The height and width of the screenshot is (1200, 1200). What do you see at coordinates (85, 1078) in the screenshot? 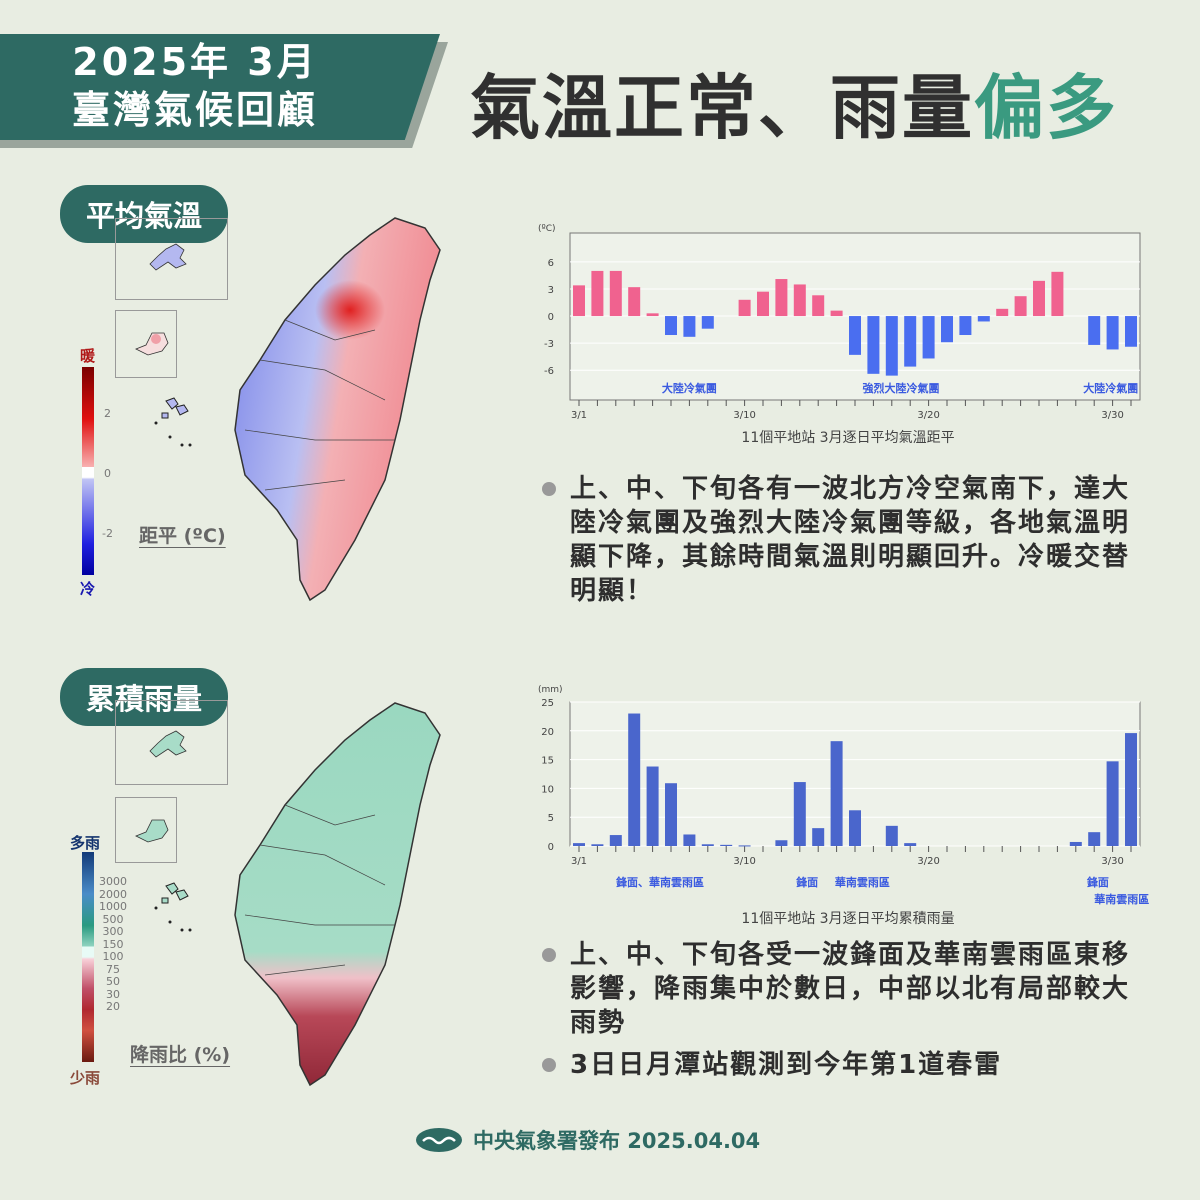
I see `rain-legend-dry: 少雨` at bounding box center [85, 1078].